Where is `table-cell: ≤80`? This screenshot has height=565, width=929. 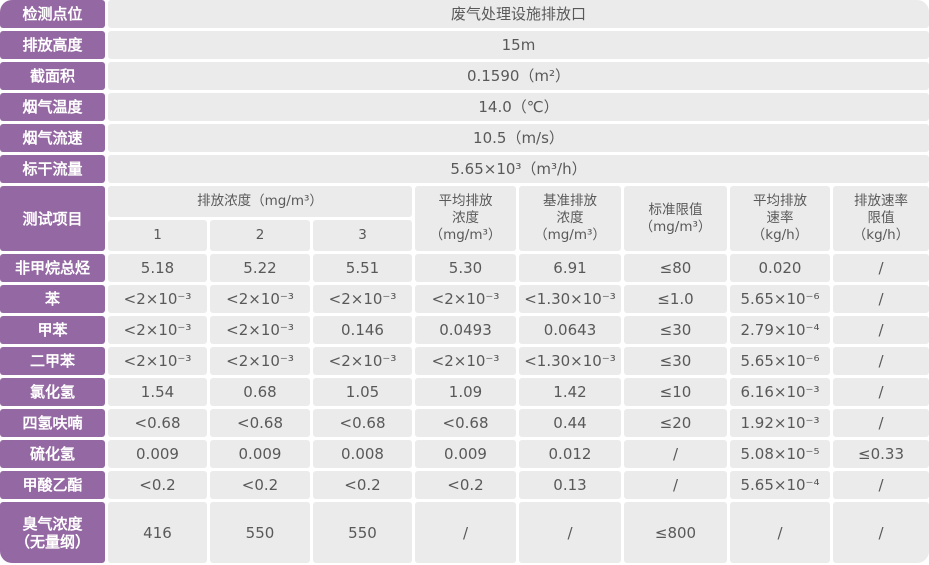
table-cell: ≤80 is located at coordinates (675, 268).